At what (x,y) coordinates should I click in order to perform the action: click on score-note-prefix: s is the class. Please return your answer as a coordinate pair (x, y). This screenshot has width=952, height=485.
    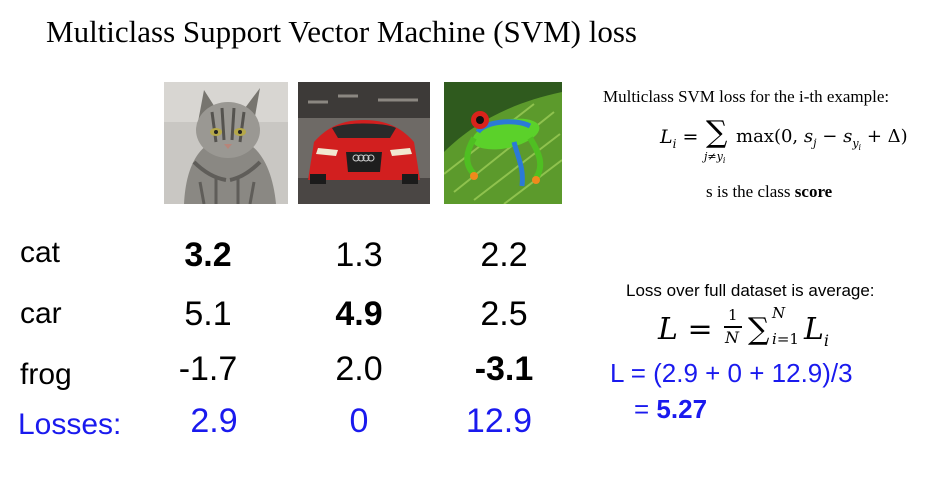
    Looking at the image, I should click on (750, 191).